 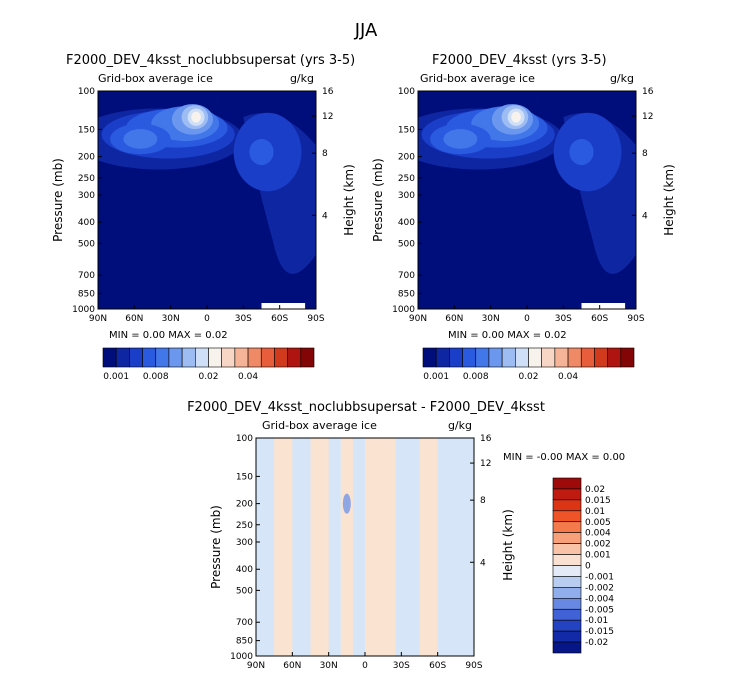 What do you see at coordinates (595, 512) in the screenshot?
I see `colorbar-label: 0.01` at bounding box center [595, 512].